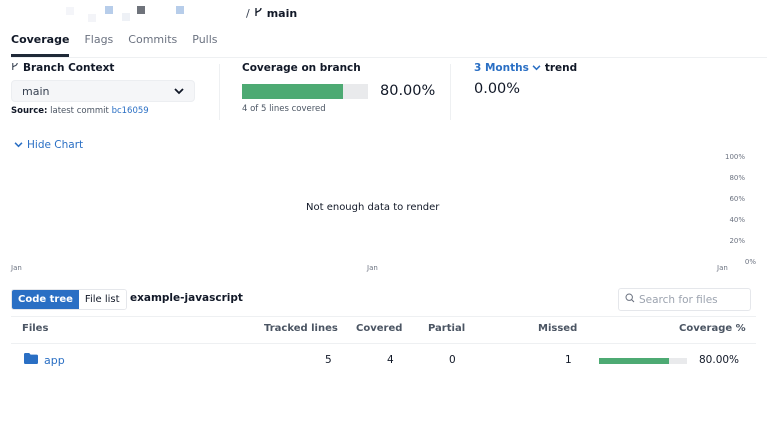 This screenshot has height=427, width=768. Describe the element at coordinates (507, 68) in the screenshot. I see `trend-range-dropdown: 3 Months` at that location.